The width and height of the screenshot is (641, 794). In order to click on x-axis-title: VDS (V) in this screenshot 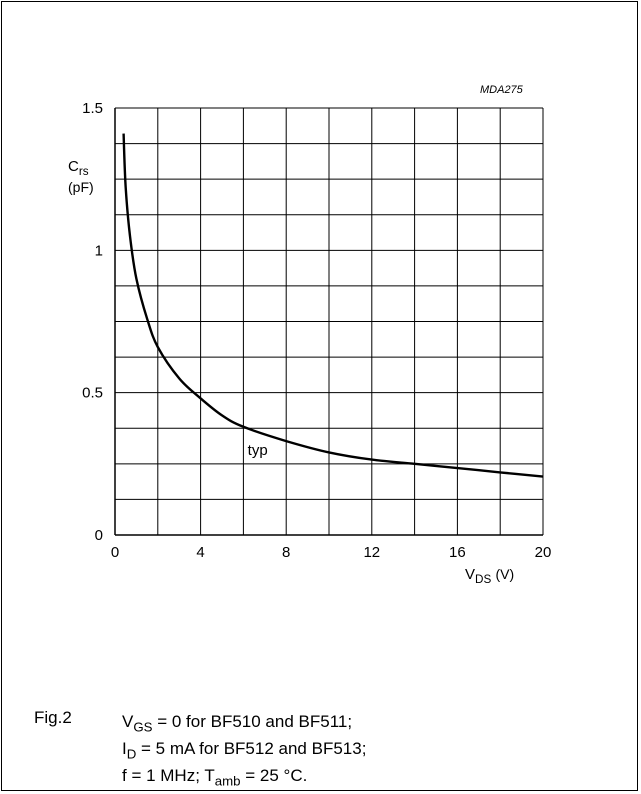, I will do `click(490, 576)`.